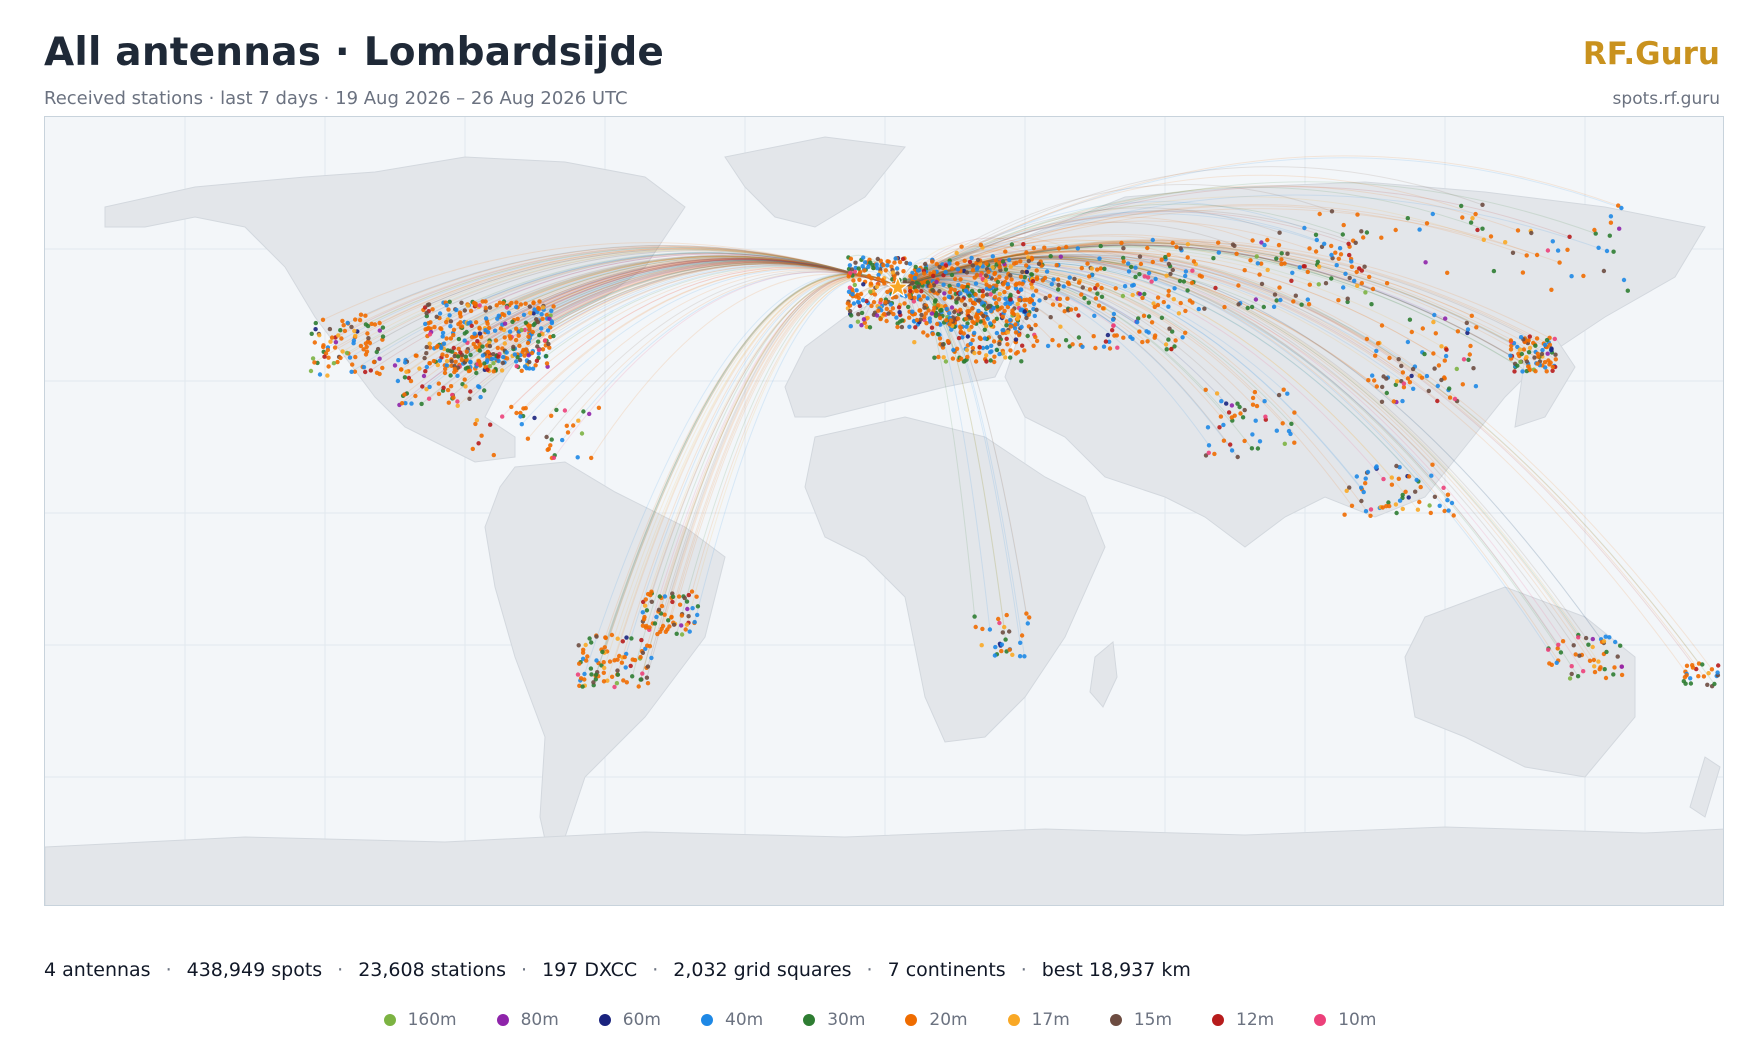 The image size is (1760, 1056). I want to click on legend-item-15m: 15m, so click(1140, 1020).